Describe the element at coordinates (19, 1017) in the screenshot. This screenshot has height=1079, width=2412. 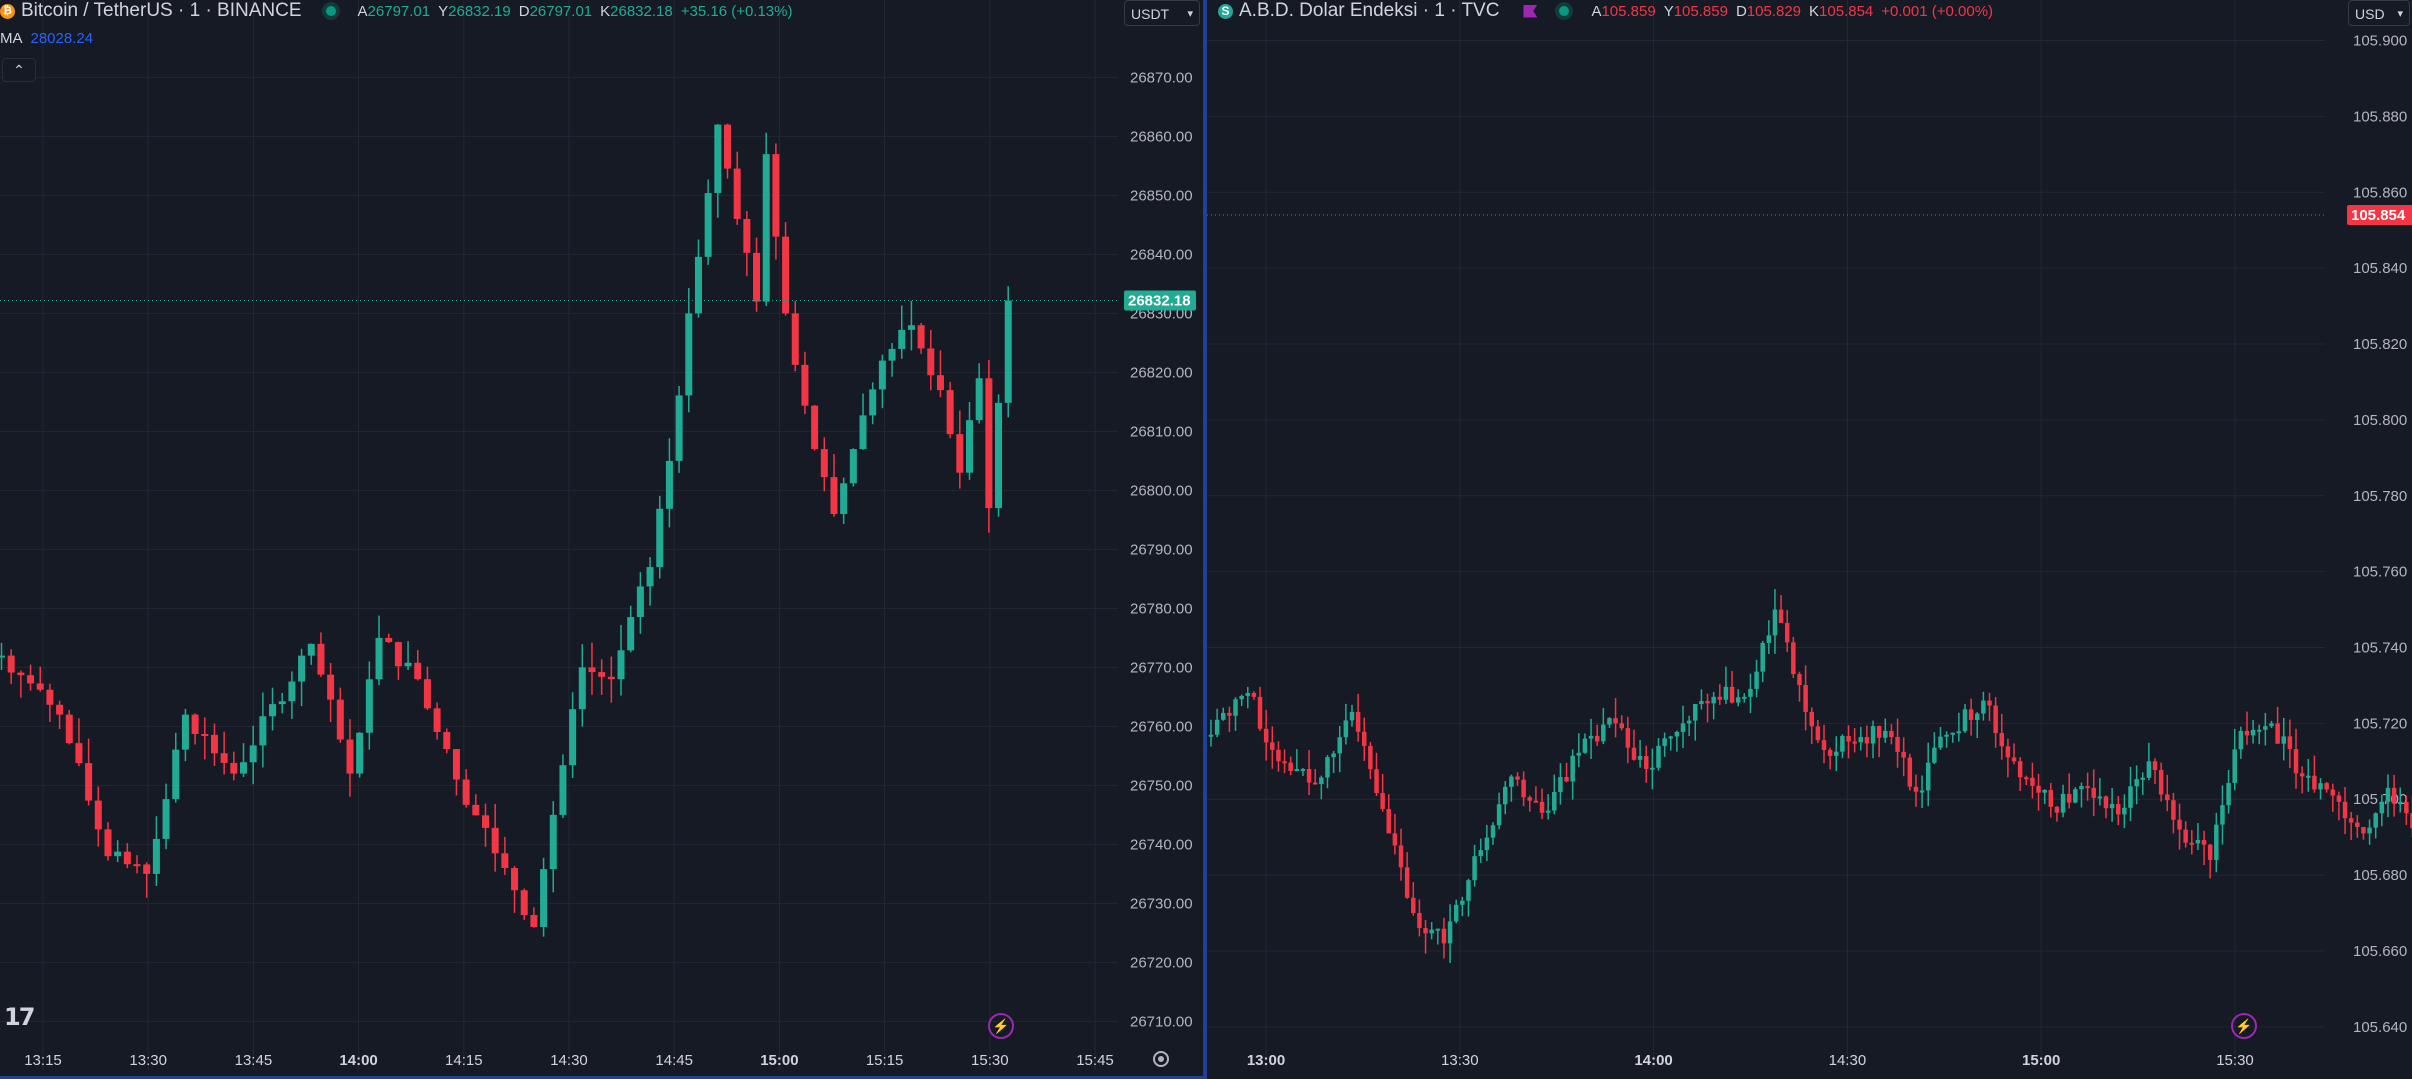
I see `tradingview-logo: 17` at that location.